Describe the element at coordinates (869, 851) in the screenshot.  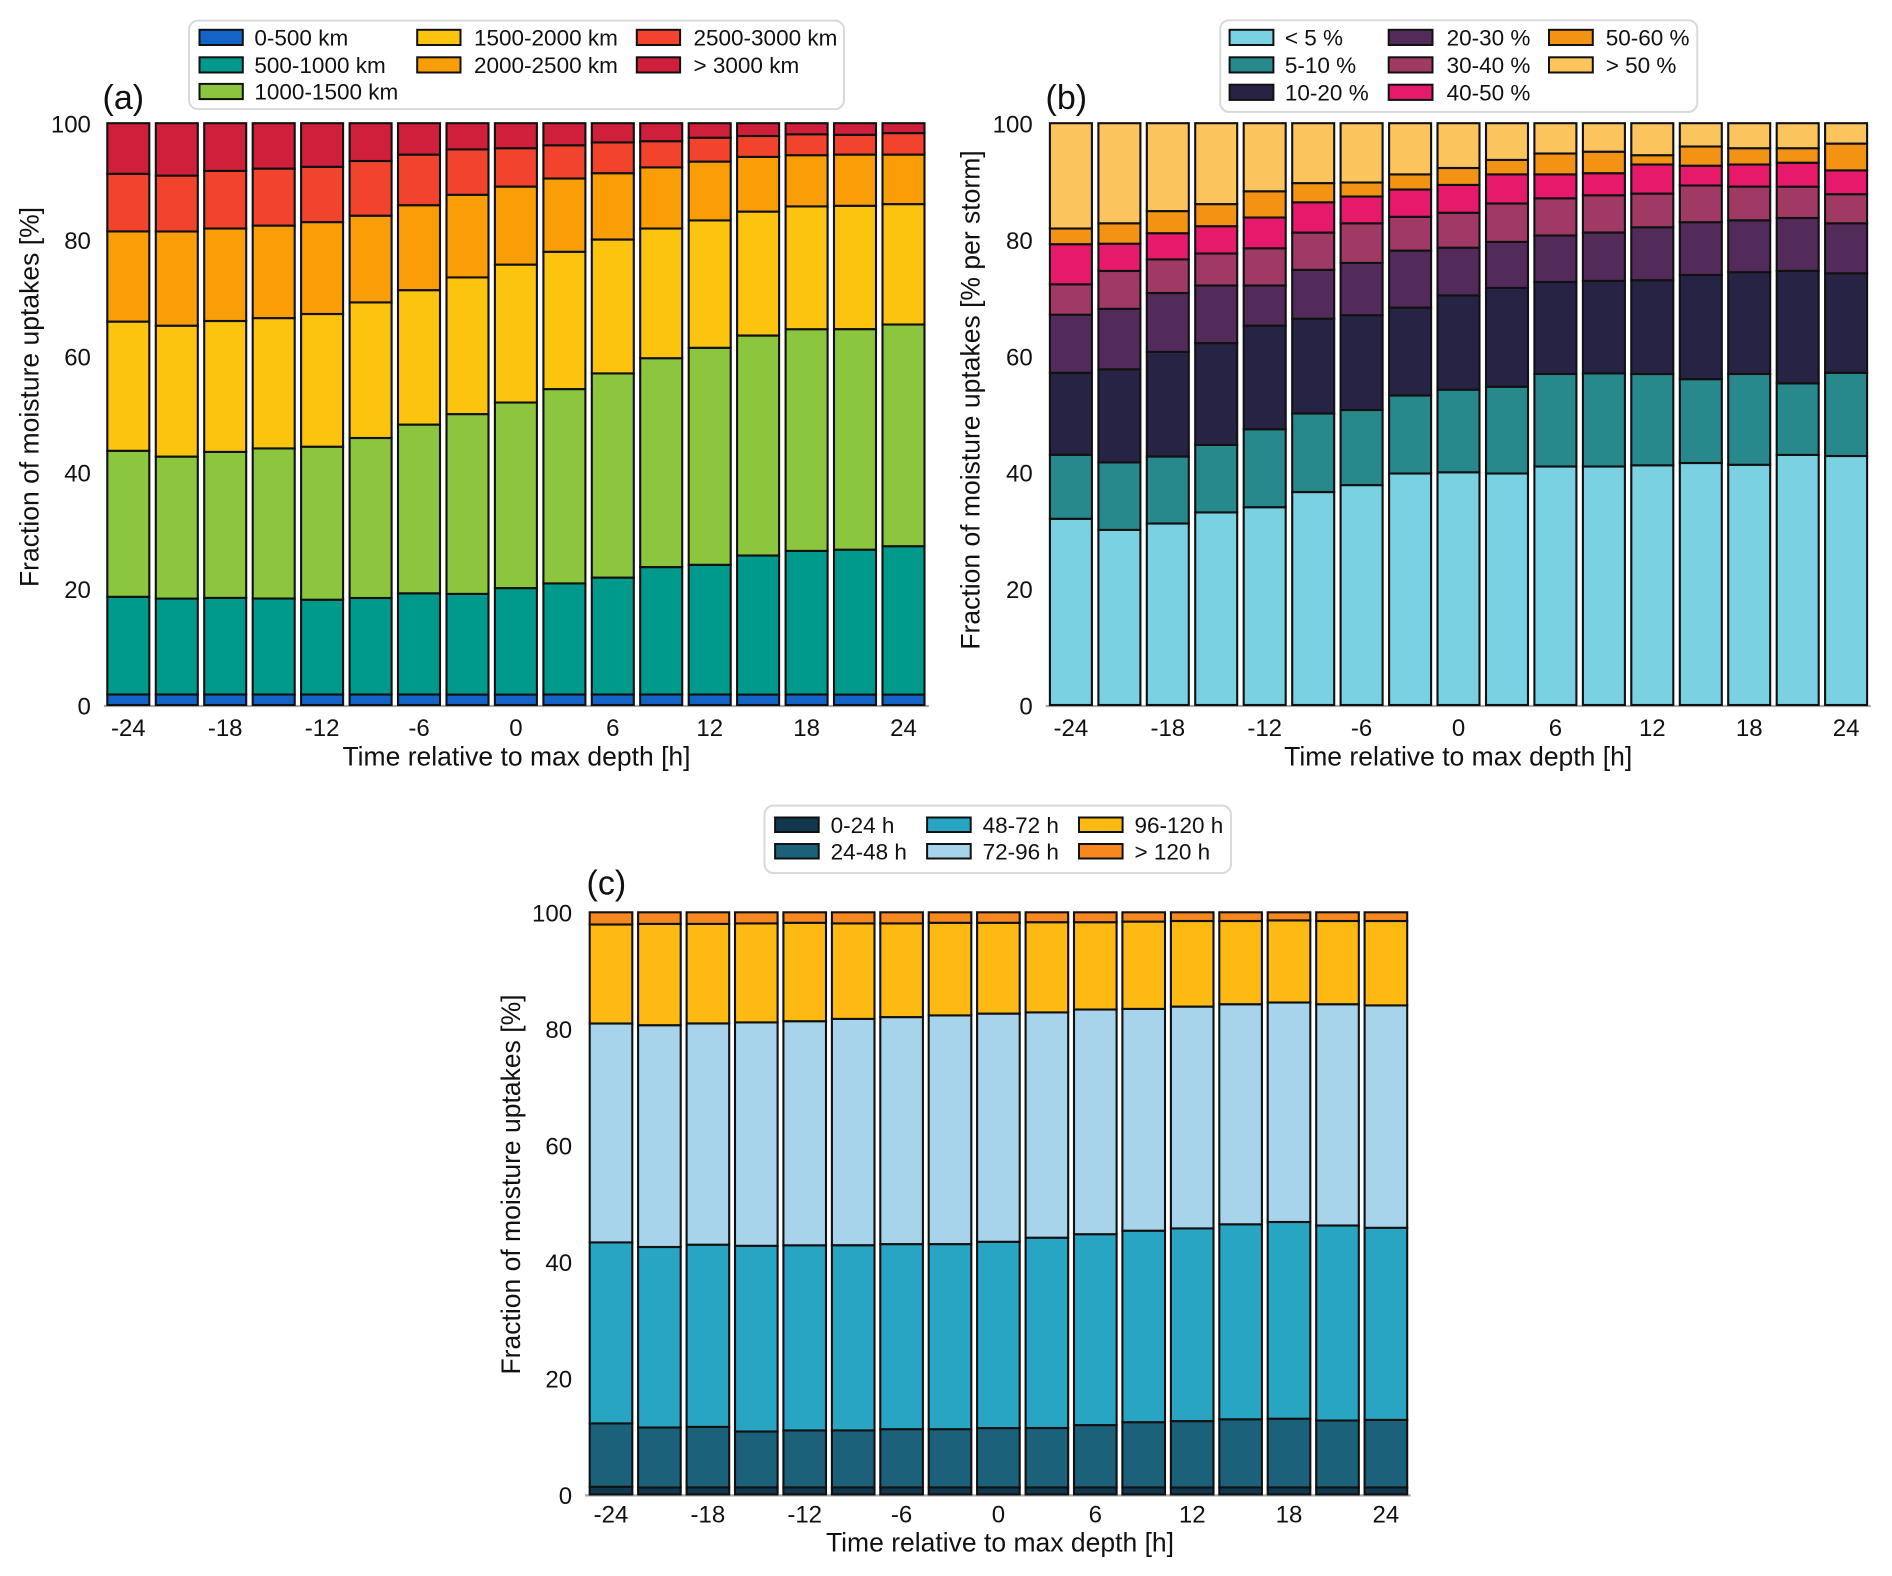
I see `svg-text: 24-48 h` at that location.